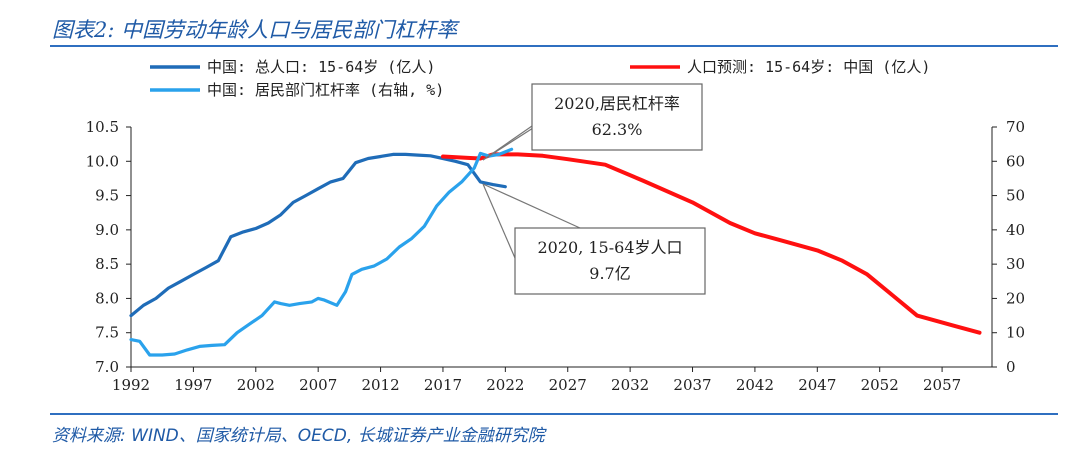 This screenshot has height=453, width=1080. I want to click on callout-pointer-population, so click(531, 206).